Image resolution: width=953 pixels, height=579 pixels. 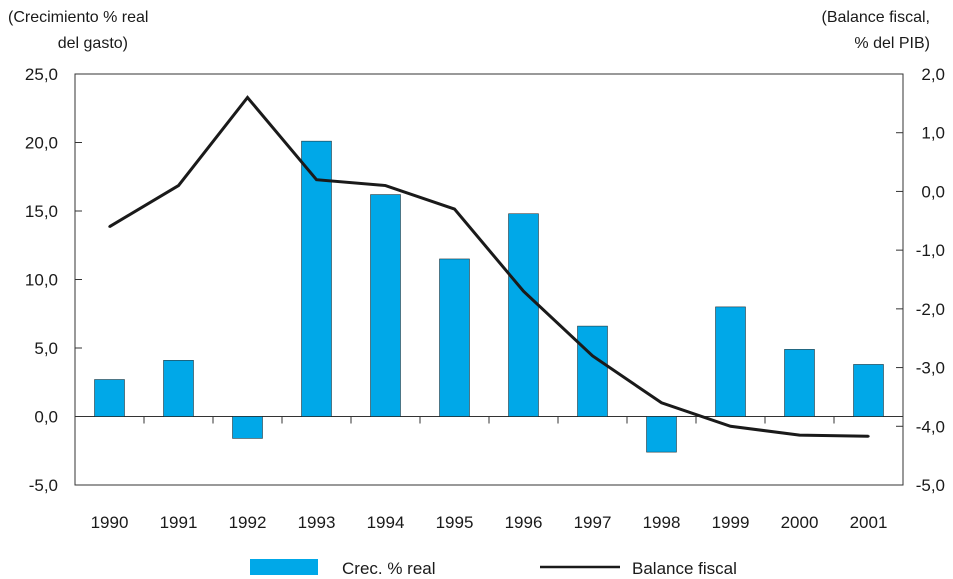 I want to click on x-tick-label: 2001, so click(x=869, y=522).